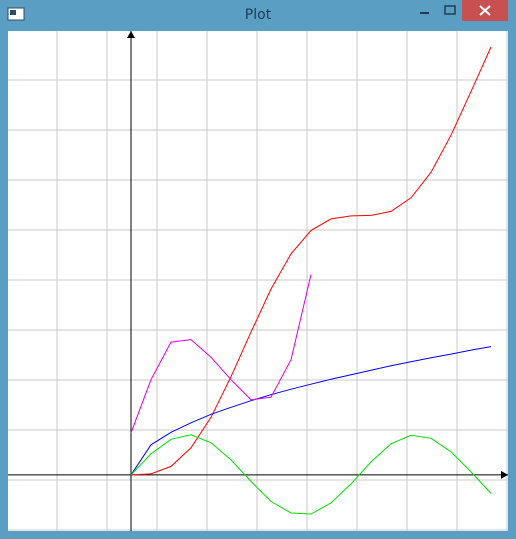 The image size is (516, 539). I want to click on x-axis-arrow, so click(504, 474).